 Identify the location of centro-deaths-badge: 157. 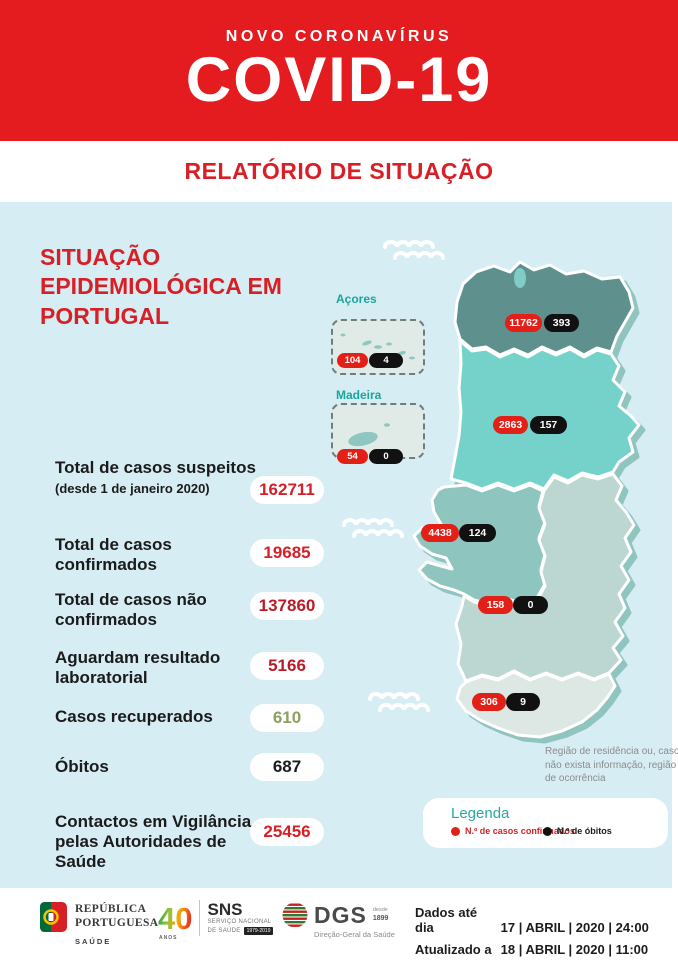
(548, 425).